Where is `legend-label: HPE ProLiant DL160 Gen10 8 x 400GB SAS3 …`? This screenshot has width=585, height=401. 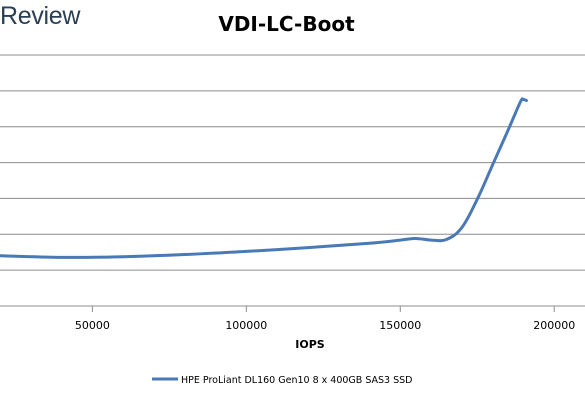
legend-label: HPE ProLiant DL160 Gen10 8 x 400GB SAS3 … is located at coordinates (297, 380).